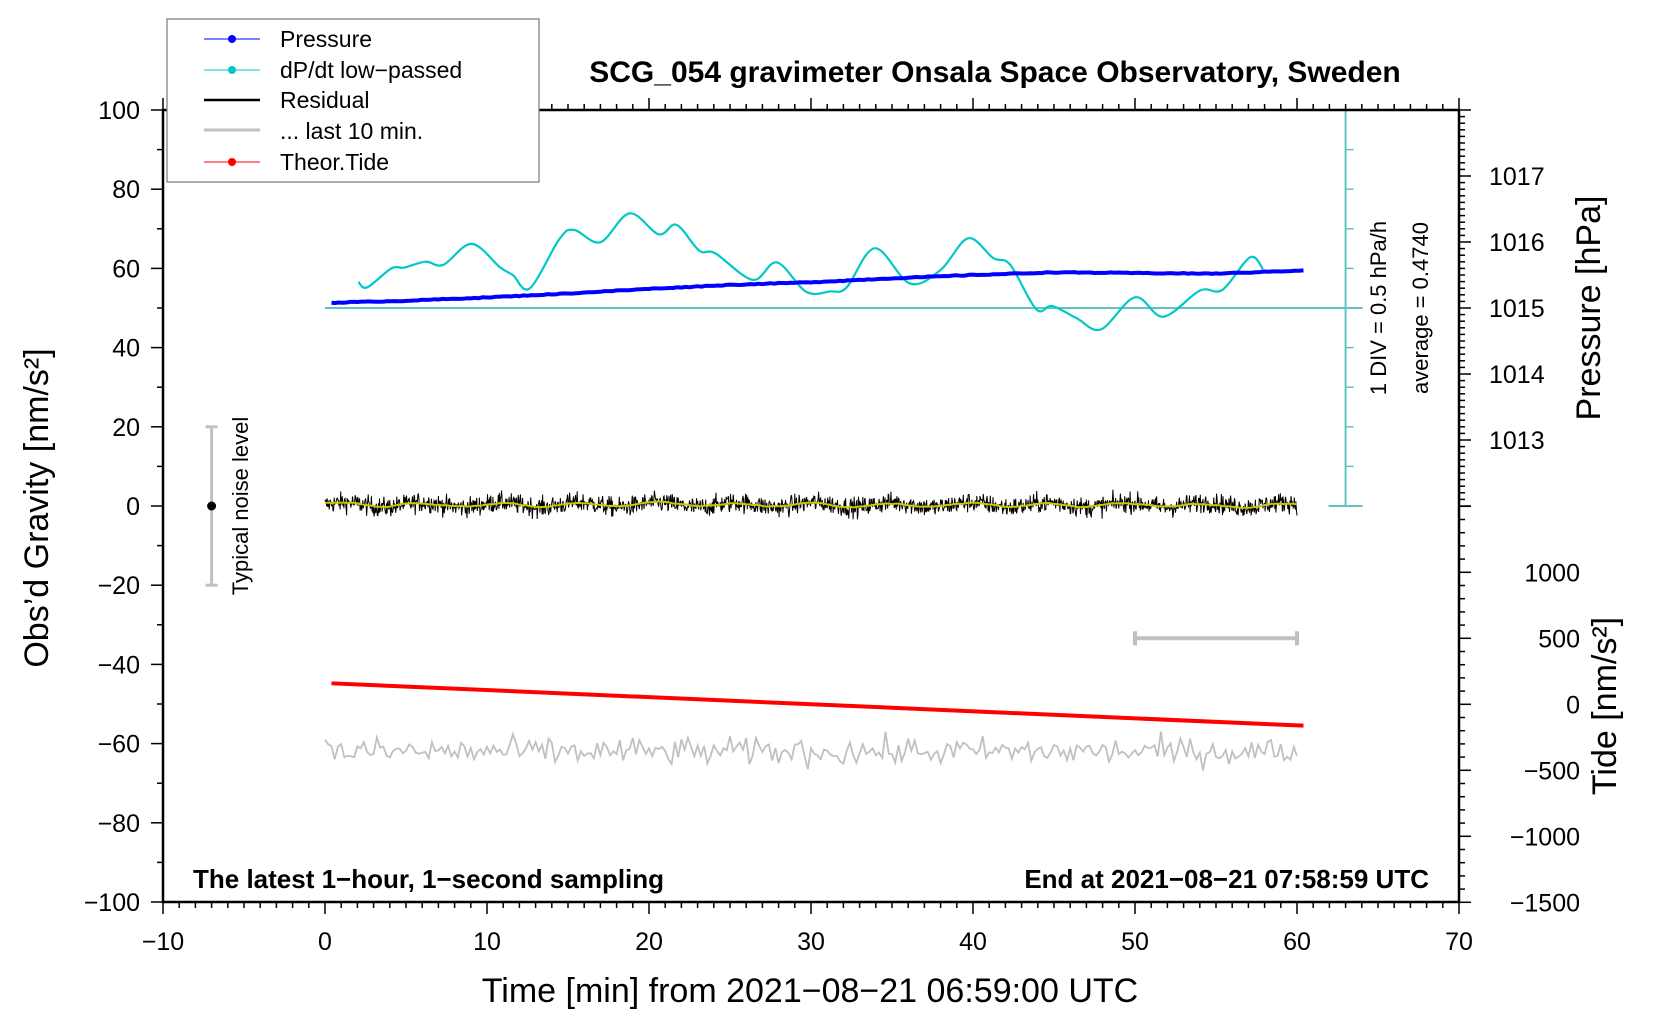  I want to click on tide-tick-label: −1000, so click(1545, 837).